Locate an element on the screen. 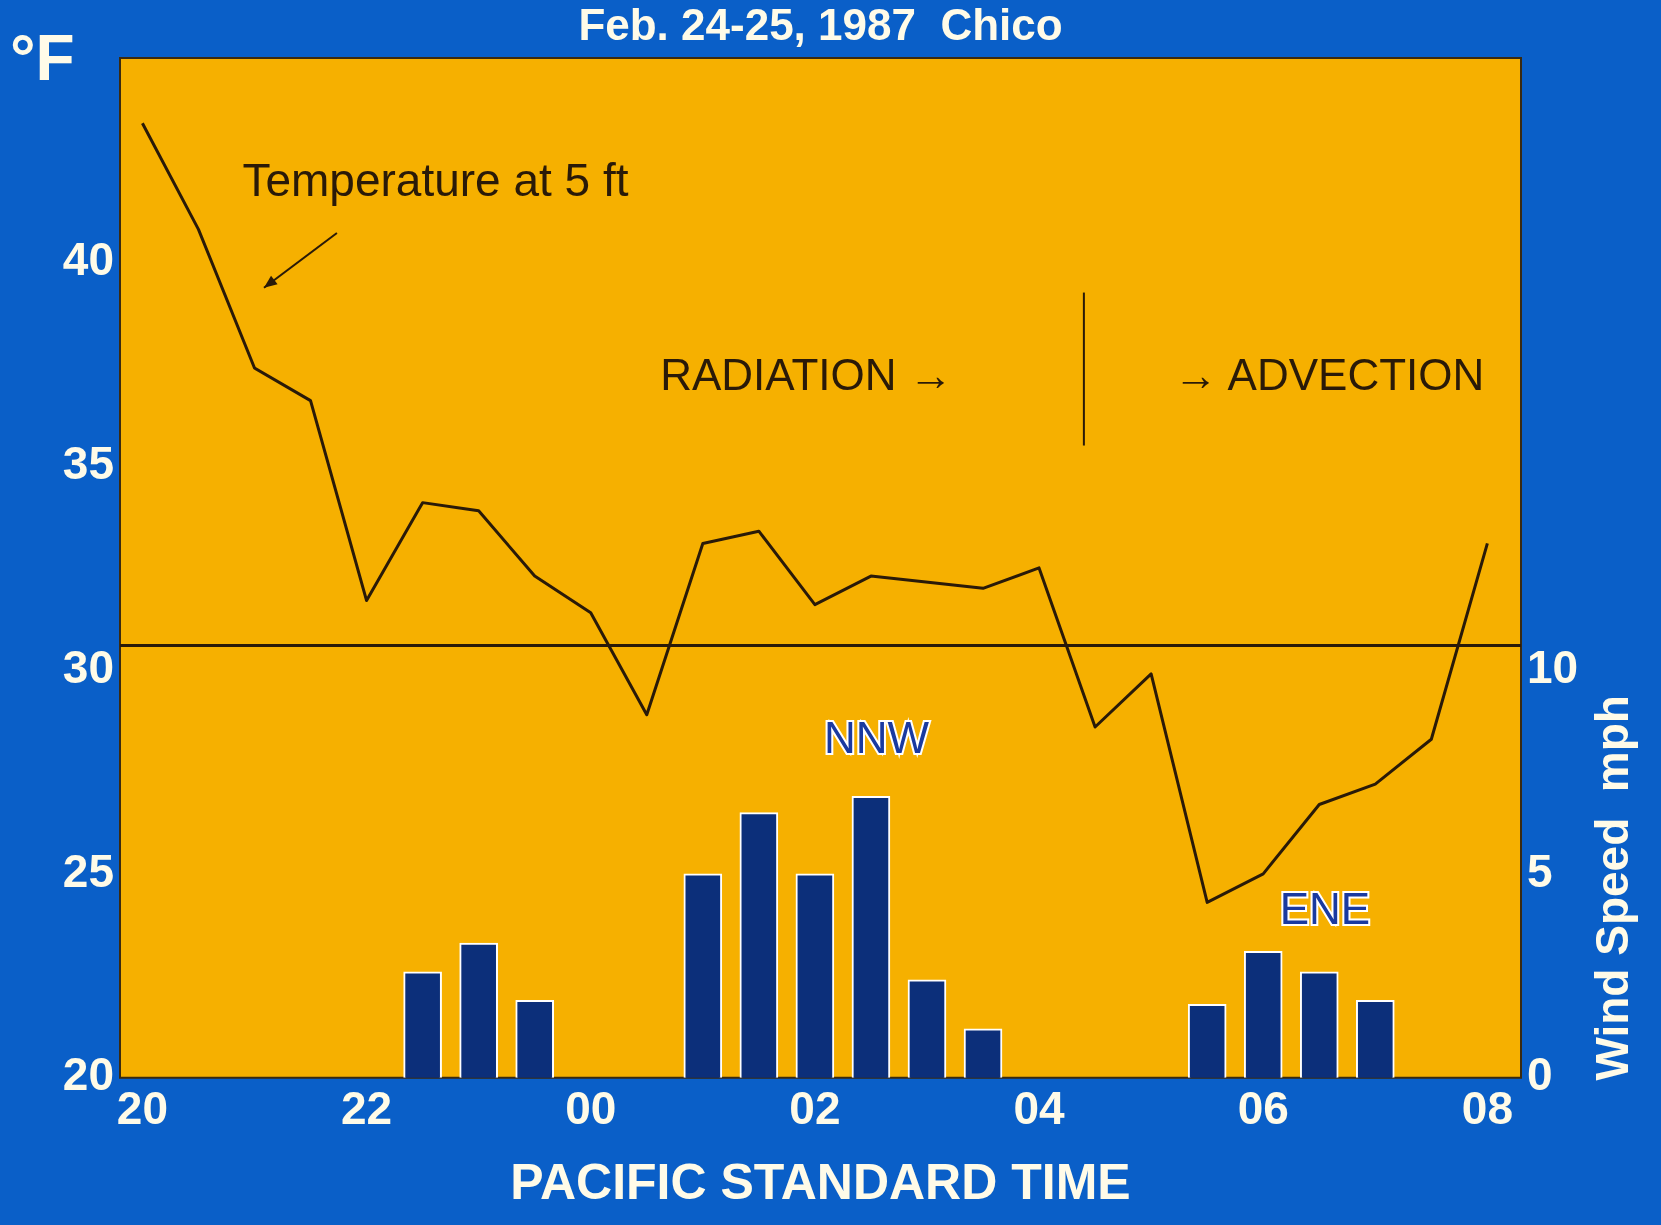  x-tick-label: 08 is located at coordinates (1487, 1108).